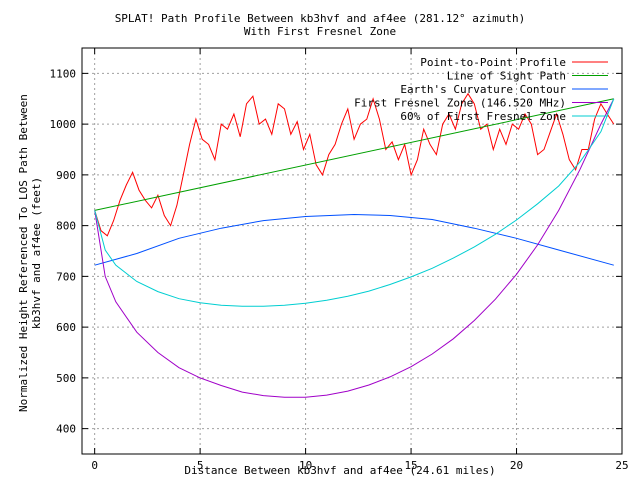 This screenshot has width=640, height=480. Describe the element at coordinates (66, 226) in the screenshot. I see `y-tick-label-4: 800` at that location.